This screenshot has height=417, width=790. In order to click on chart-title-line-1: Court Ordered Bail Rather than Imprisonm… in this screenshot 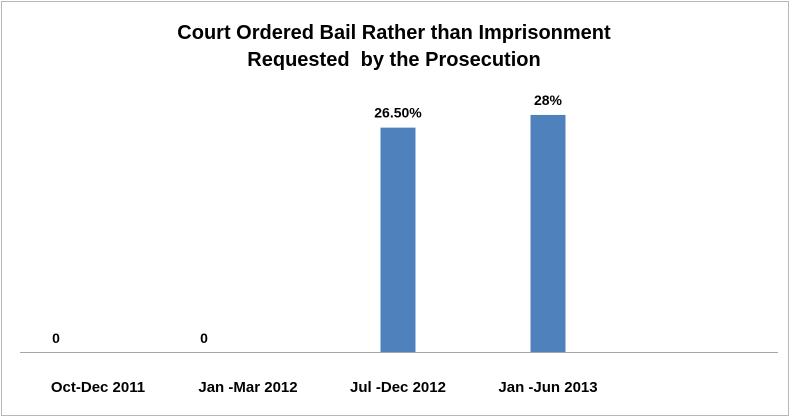, I will do `click(394, 33)`.